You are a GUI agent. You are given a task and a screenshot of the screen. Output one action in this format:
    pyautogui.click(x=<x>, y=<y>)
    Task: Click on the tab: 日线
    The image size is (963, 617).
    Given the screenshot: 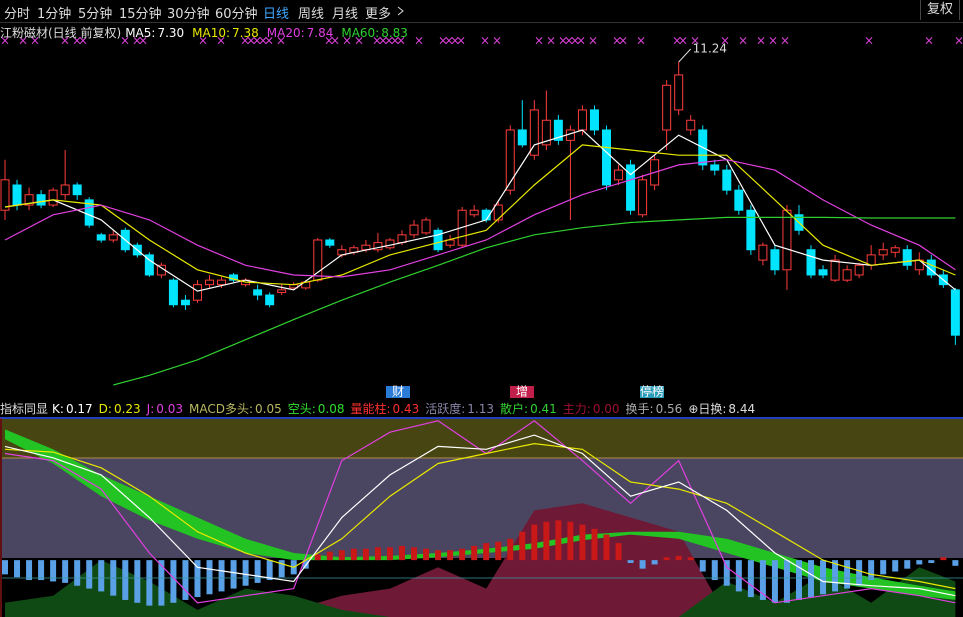 What is the action you would take?
    pyautogui.click(x=276, y=14)
    